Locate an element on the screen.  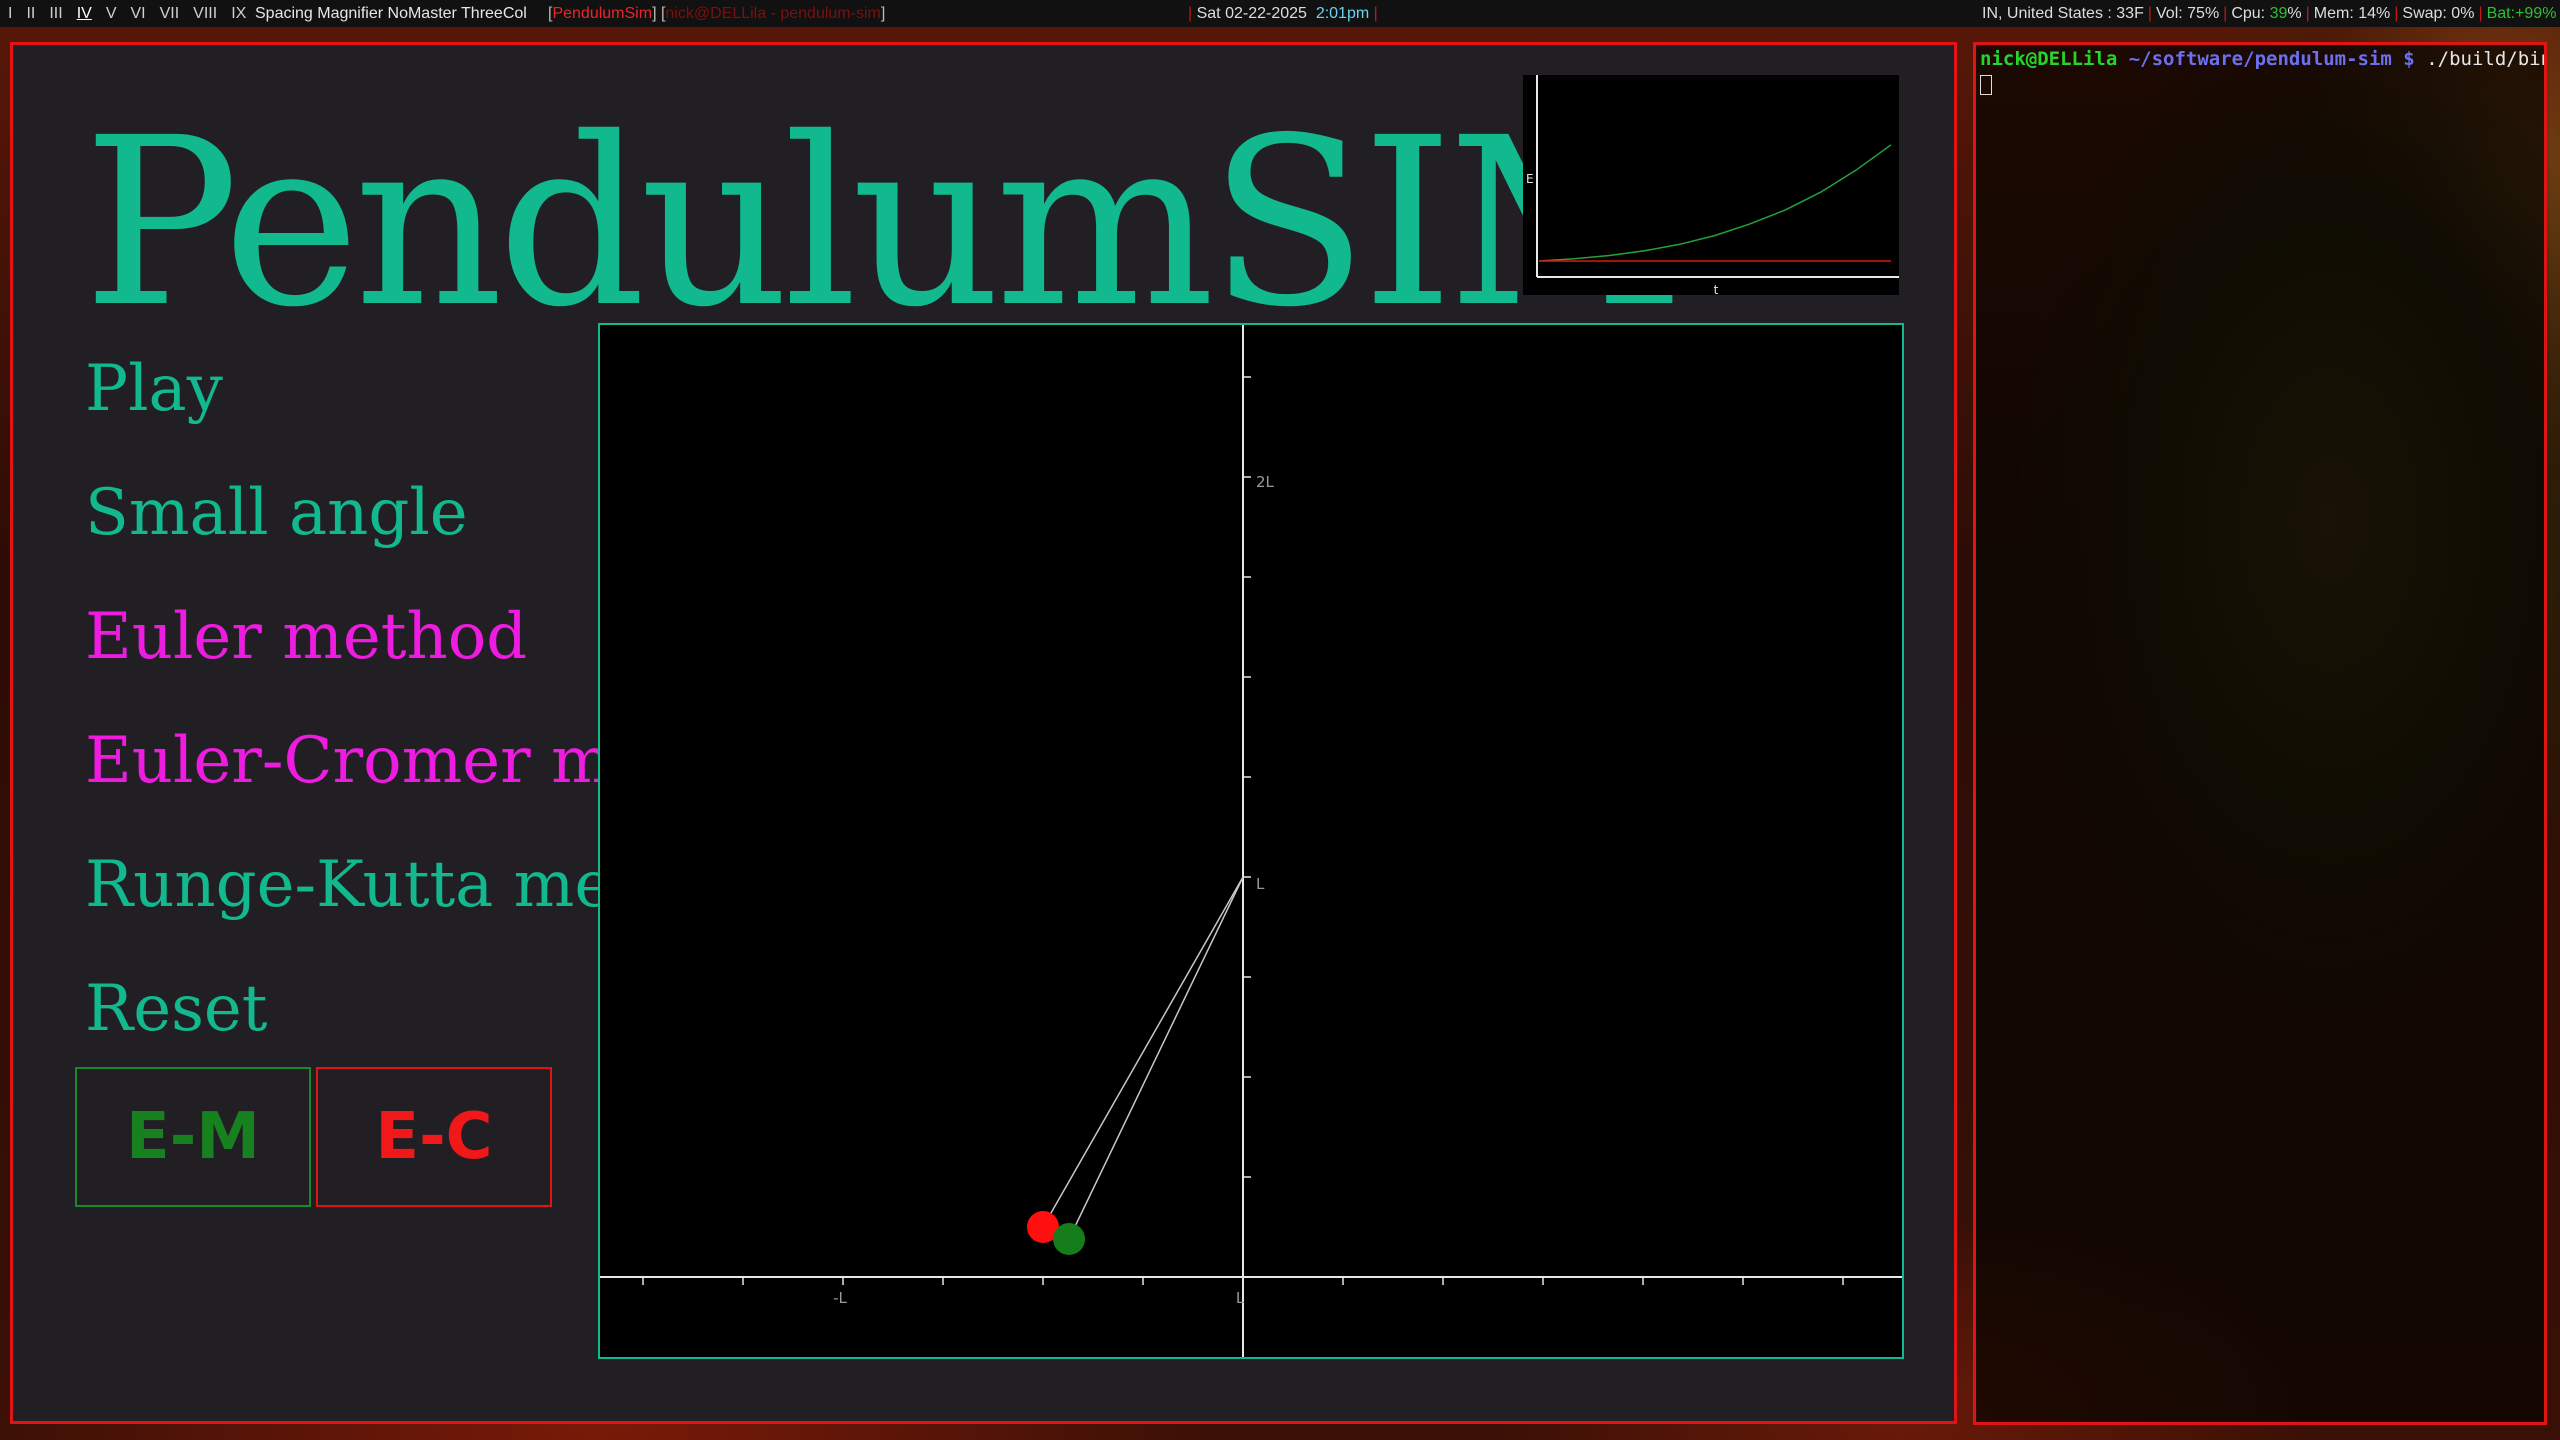
tick-label-l-vertical: L is located at coordinates (1260, 884).